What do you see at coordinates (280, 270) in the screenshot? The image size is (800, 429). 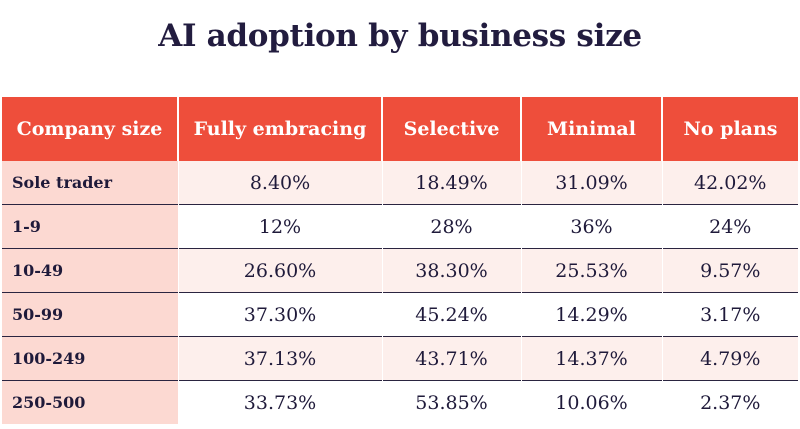 I see `fully-embracing-cell: 26.60%` at bounding box center [280, 270].